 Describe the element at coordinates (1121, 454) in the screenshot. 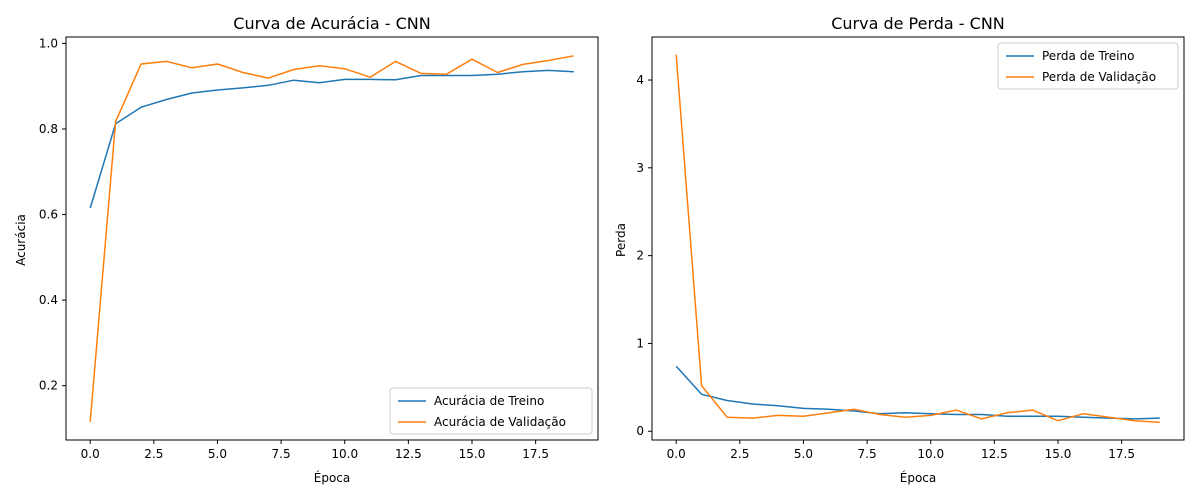

I see `loss-x-tick-label: 17.5` at that location.